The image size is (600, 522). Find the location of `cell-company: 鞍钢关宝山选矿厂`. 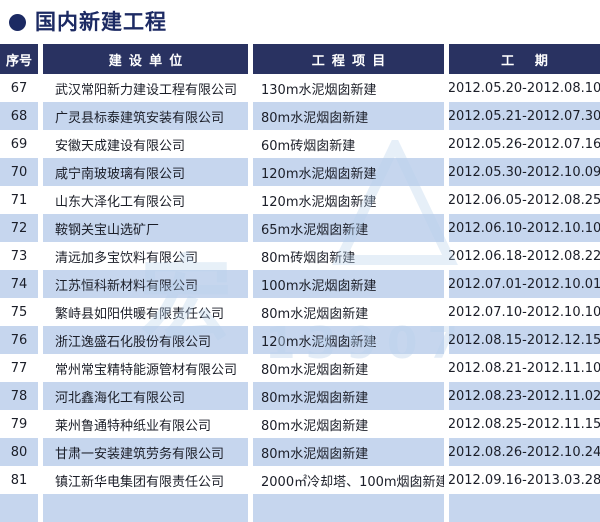

cell-company: 鞍钢关宝山选矿厂 is located at coordinates (145, 228).